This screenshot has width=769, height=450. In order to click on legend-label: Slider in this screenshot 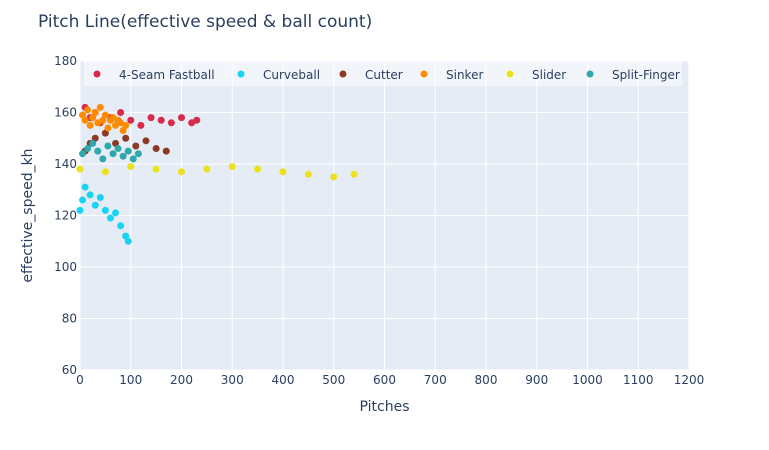, I will do `click(549, 75)`.